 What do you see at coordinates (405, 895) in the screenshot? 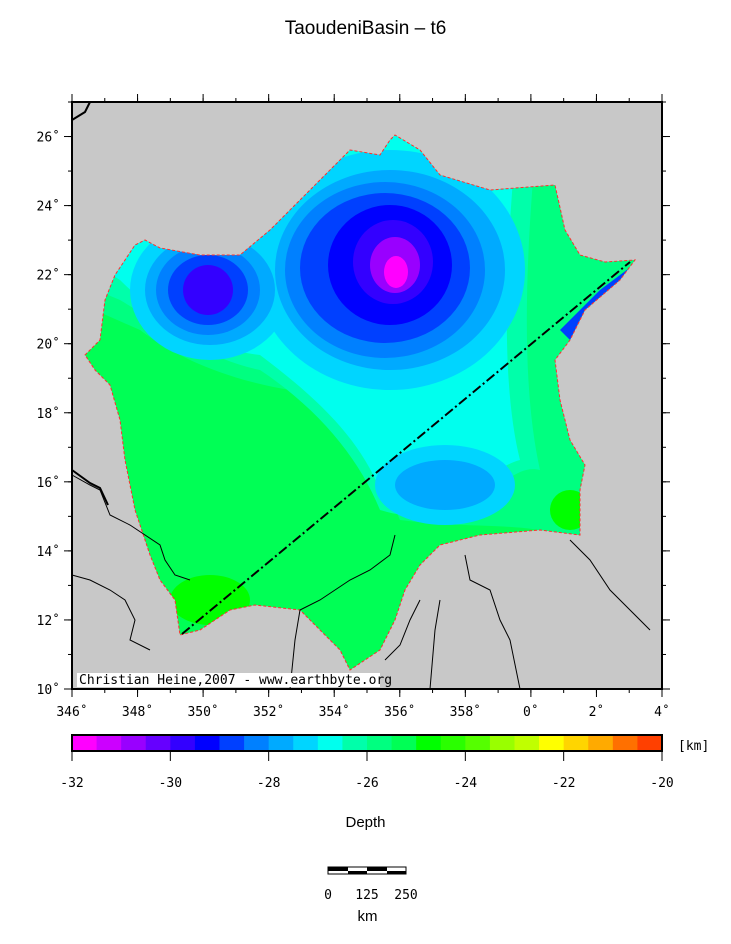
I see `scale-label: 250` at bounding box center [405, 895].